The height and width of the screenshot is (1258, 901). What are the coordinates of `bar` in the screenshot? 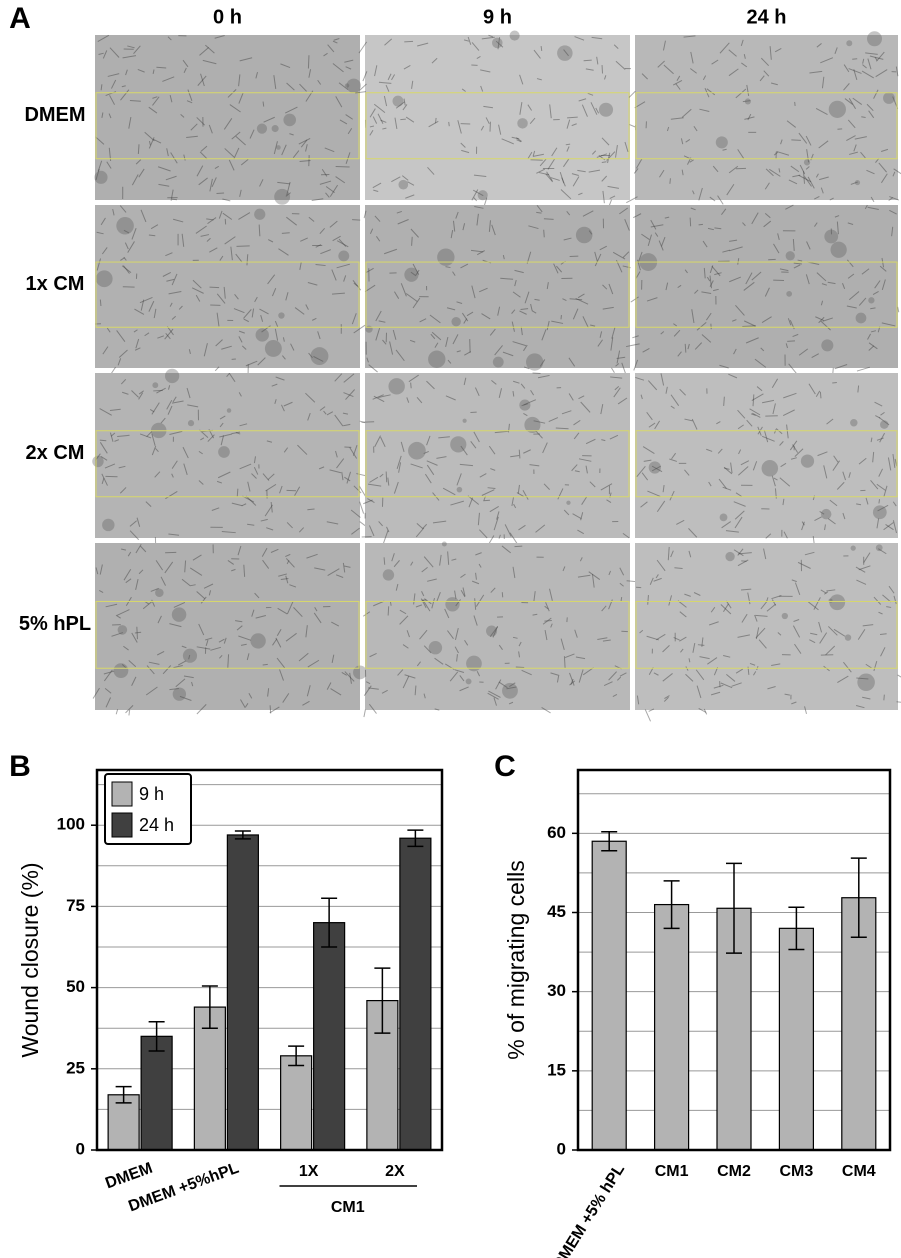 It's located at (296, 1103).